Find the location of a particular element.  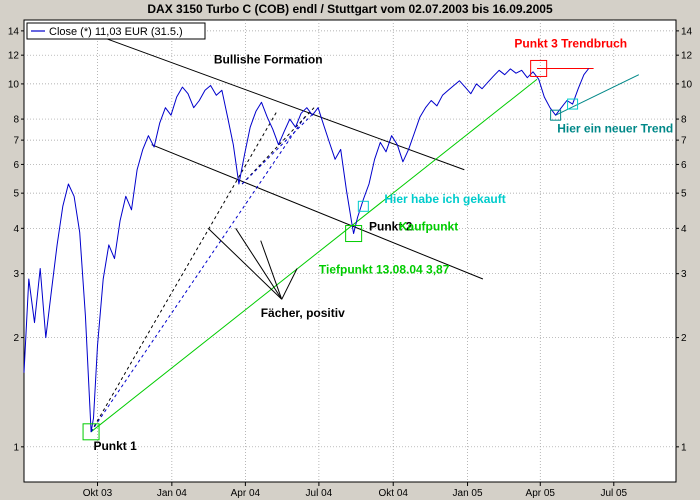

y-tick-label-right: 6 is located at coordinates (684, 165).